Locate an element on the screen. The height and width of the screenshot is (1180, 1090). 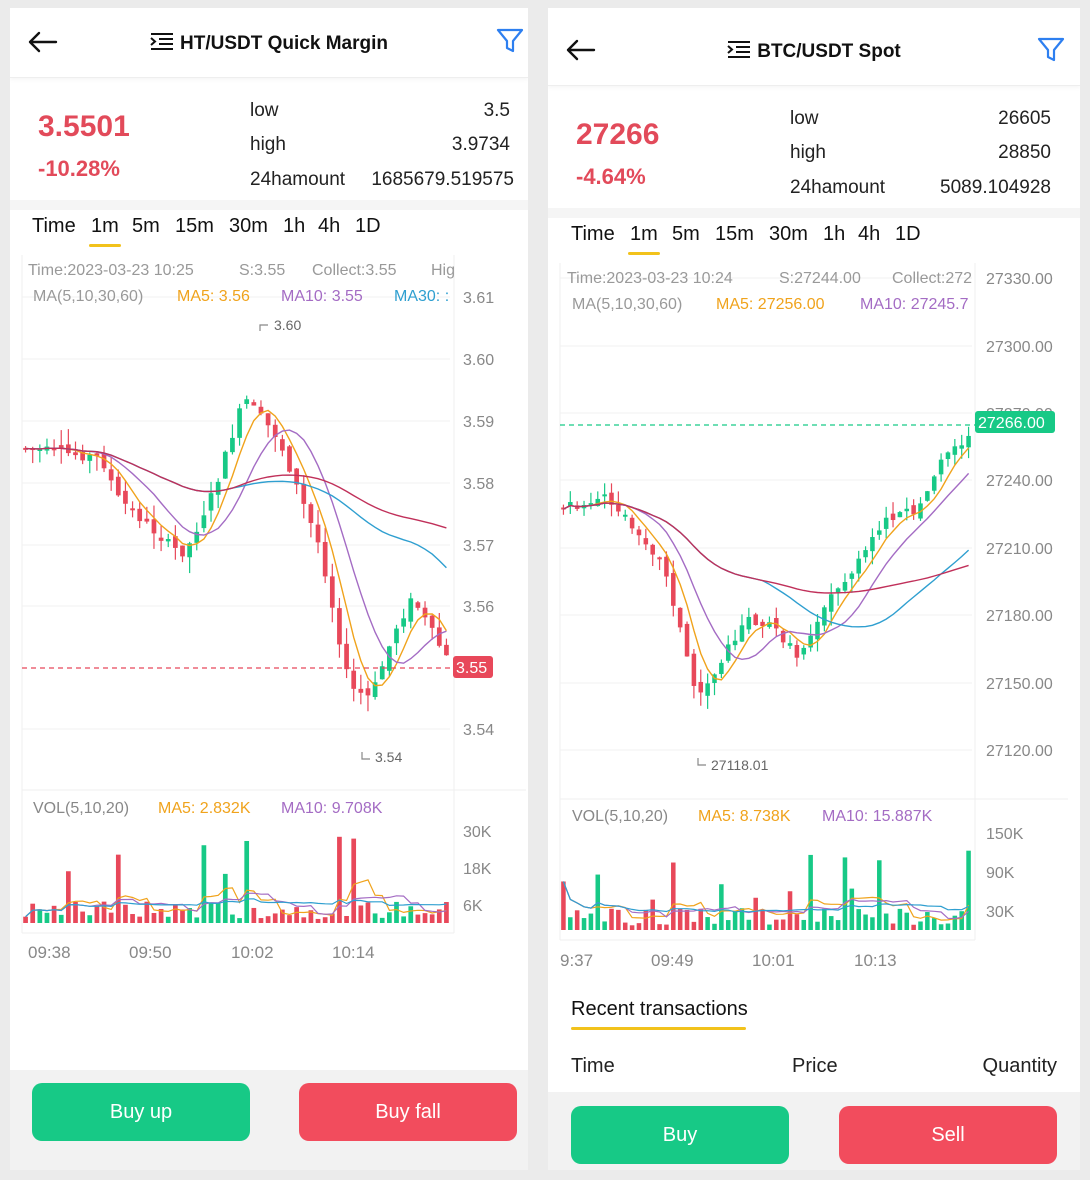
amount-label: 24hamount is located at coordinates (298, 179).